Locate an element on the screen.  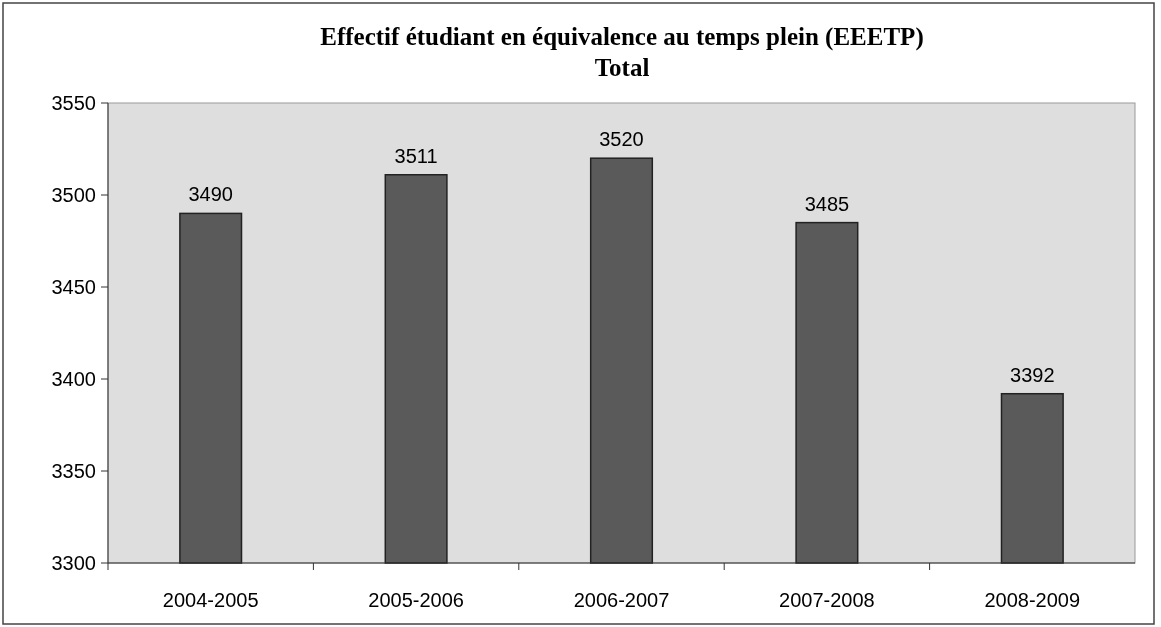
x-tick-label: 2004-2005 is located at coordinates (210, 600).